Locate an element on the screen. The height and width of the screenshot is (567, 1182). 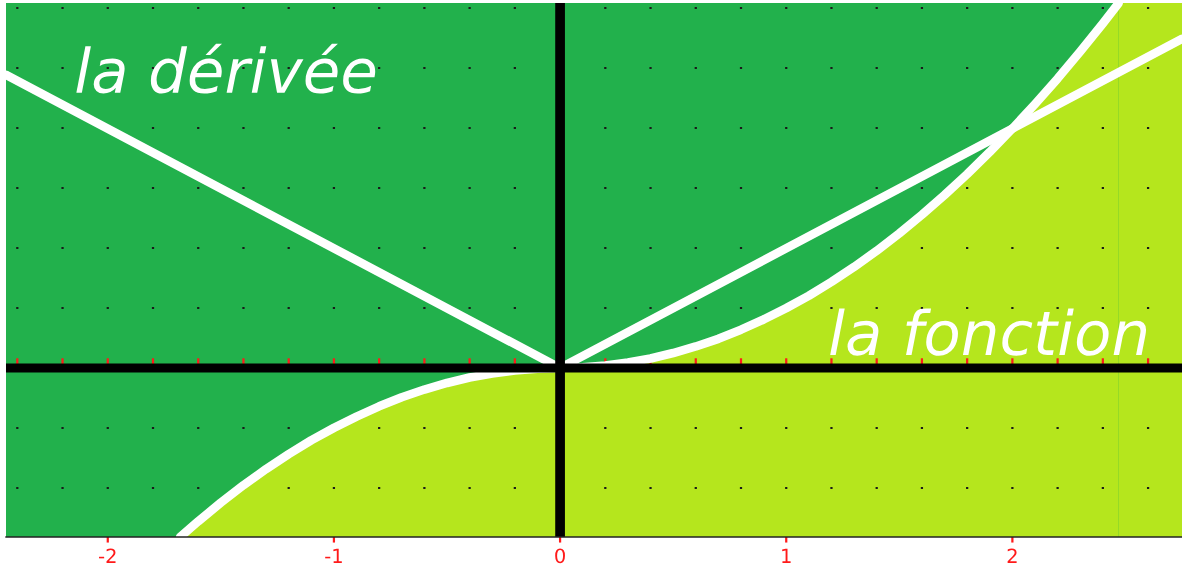
series-label: la dérivée is located at coordinates (226, 68).